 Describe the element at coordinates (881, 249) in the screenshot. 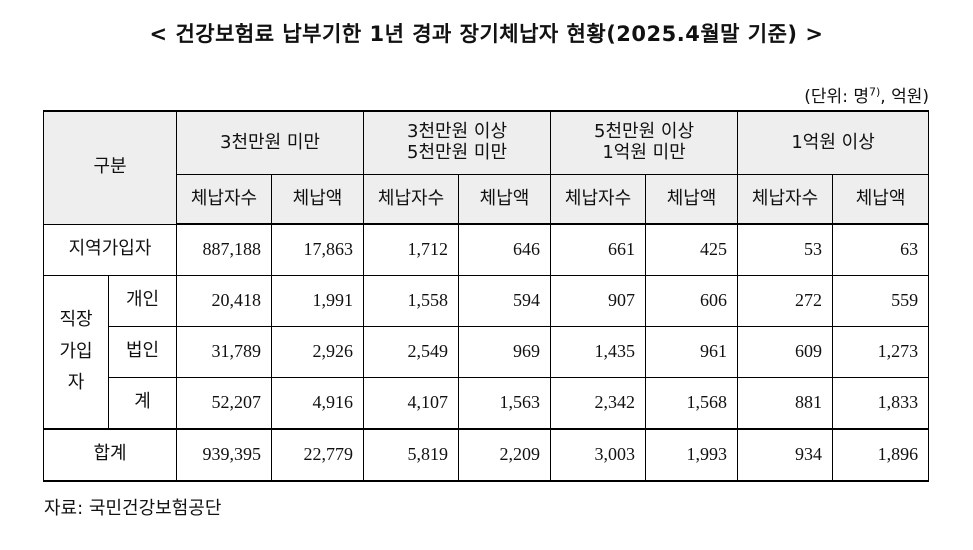

I see `cell: 63` at that location.